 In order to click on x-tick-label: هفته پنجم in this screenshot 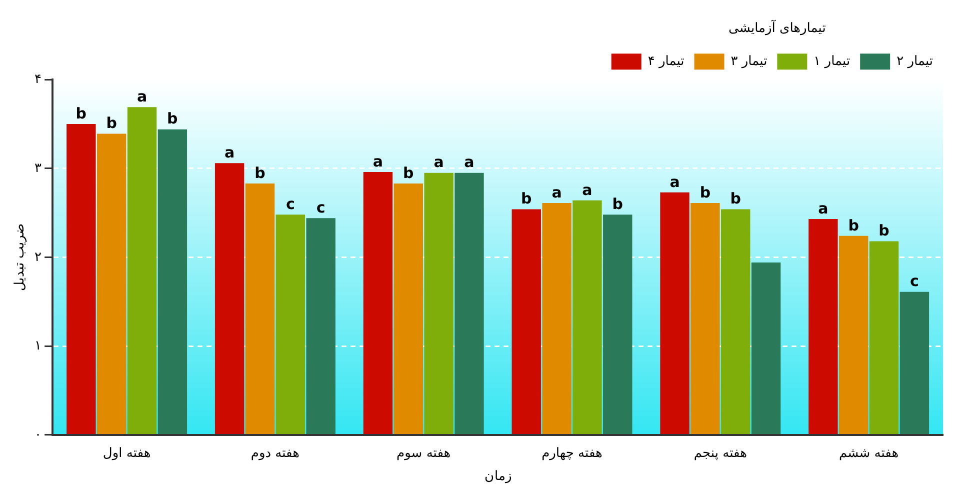, I will do `click(721, 453)`.